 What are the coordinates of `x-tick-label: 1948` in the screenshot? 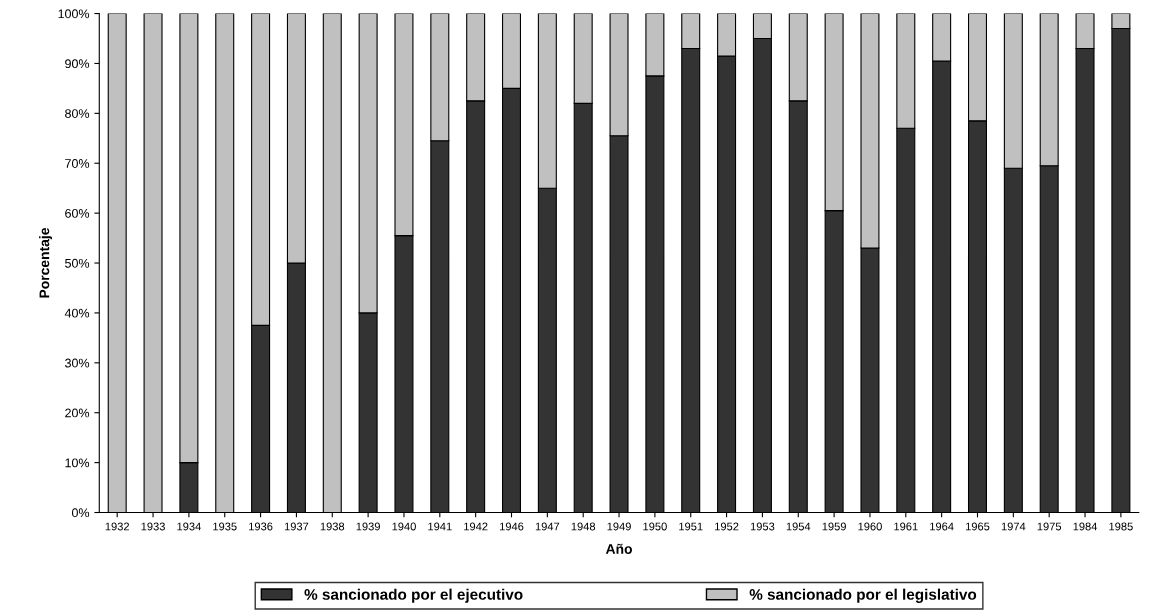 It's located at (583, 526).